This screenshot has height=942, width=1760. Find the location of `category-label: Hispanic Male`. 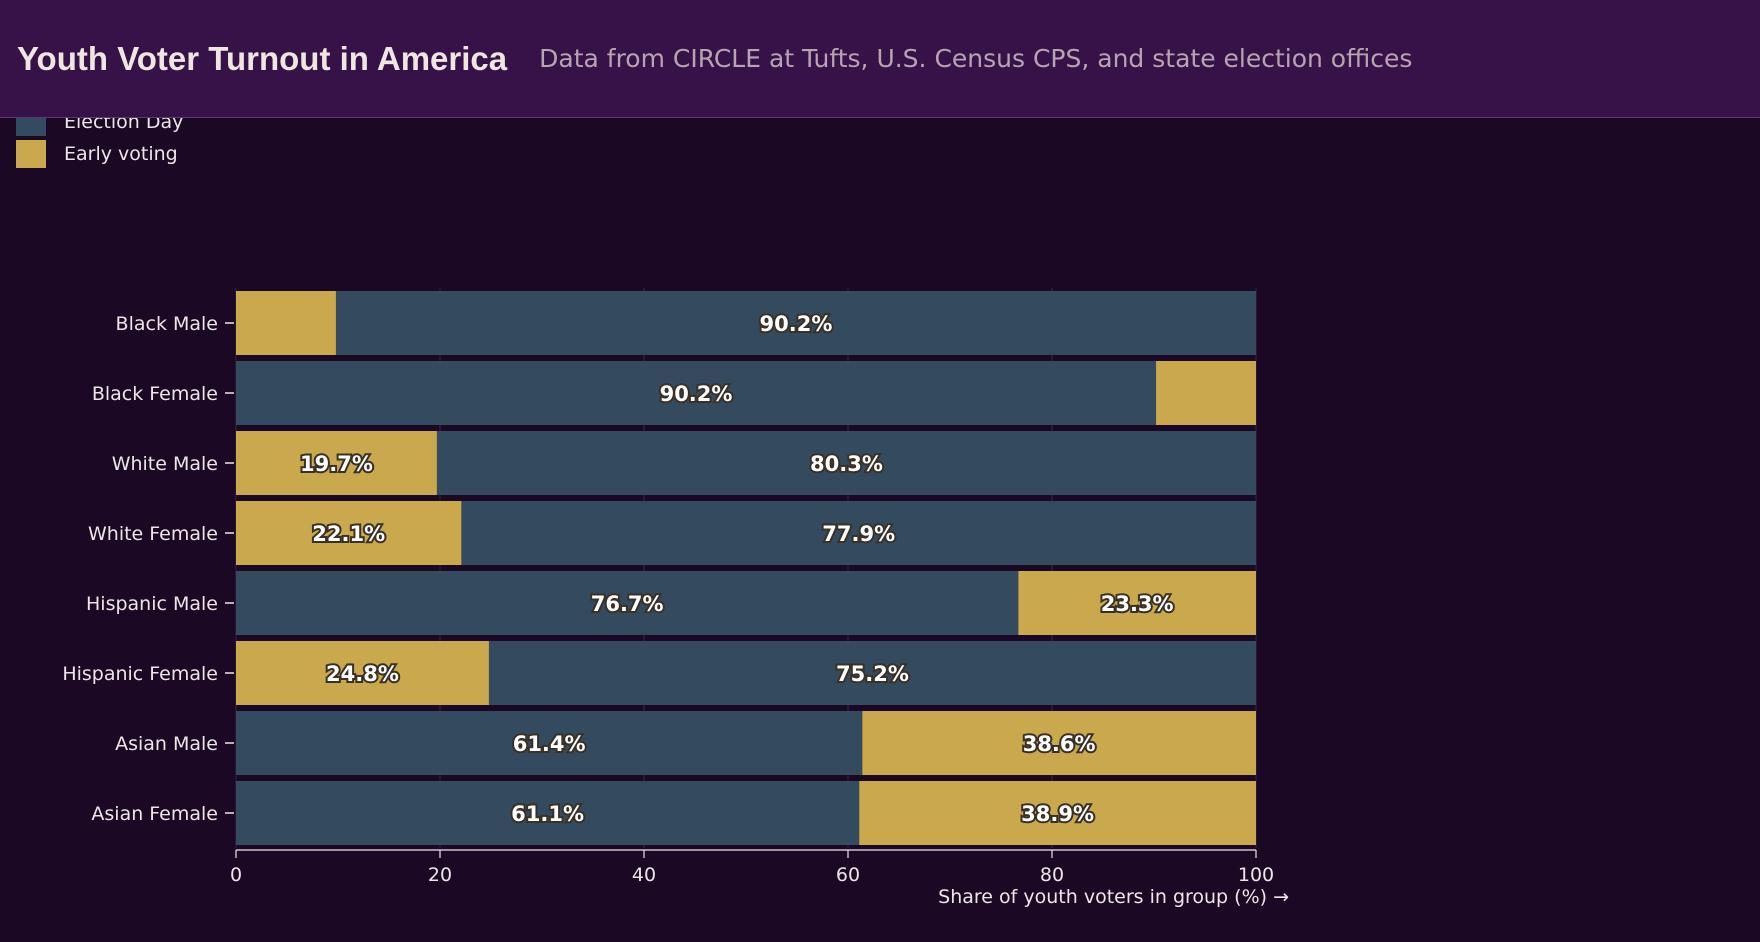

category-label: Hispanic Male is located at coordinates (152, 604).